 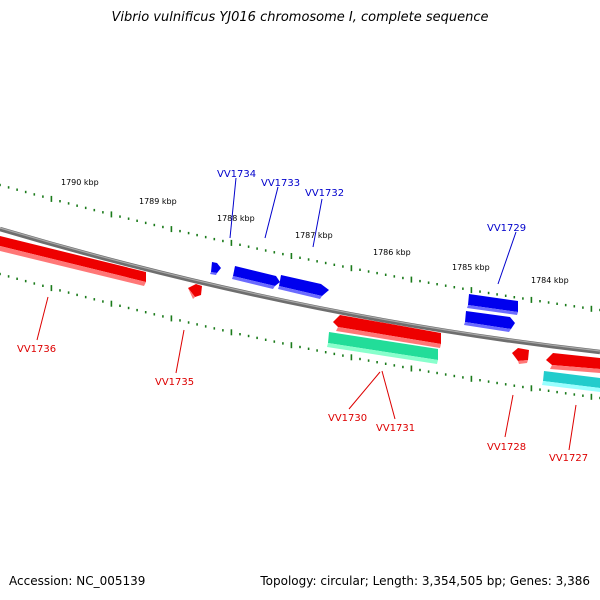 I want to click on accession-text: Accession: NC_005139, so click(x=77, y=581).